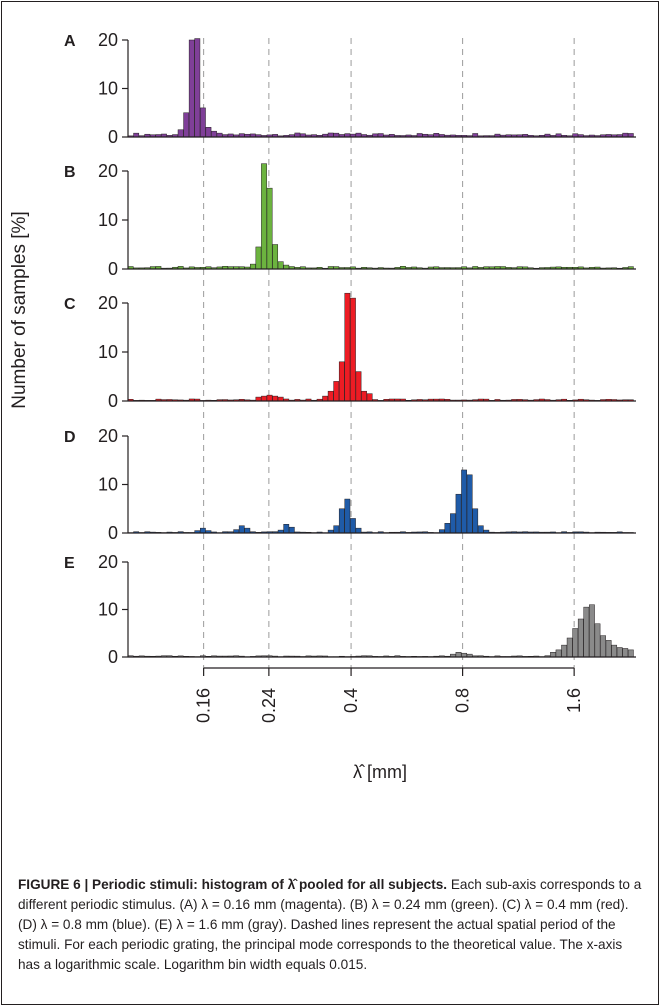  I want to click on panel-c: 0 10 20 C, so click(350, 351).